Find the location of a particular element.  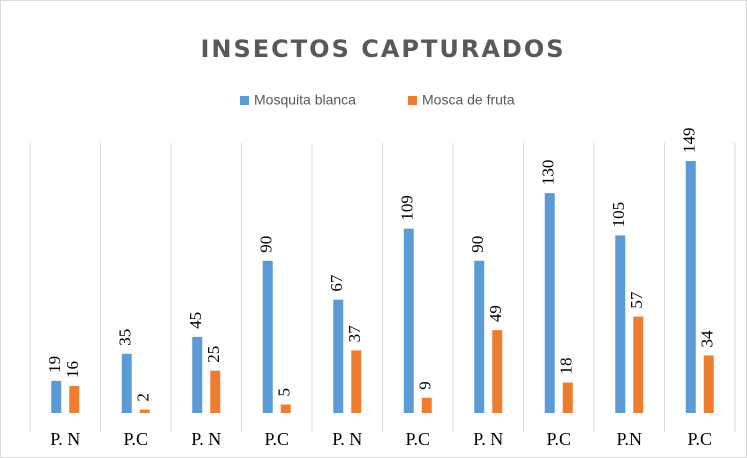

data-label: 130 is located at coordinates (548, 173).